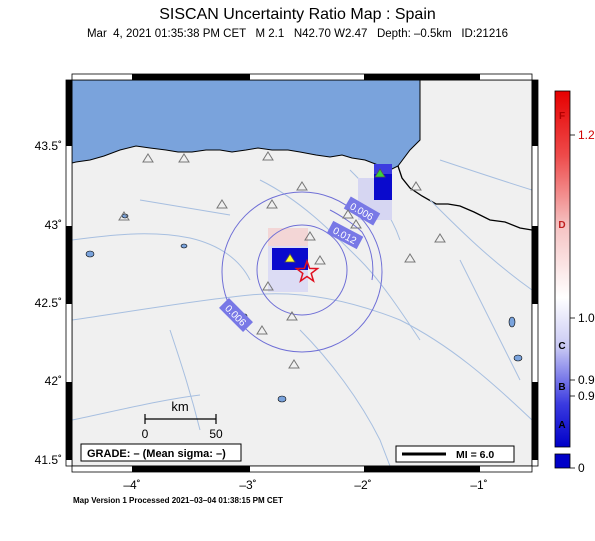 The image size is (595, 541). I want to click on latitude-labels: 43.5˚ 43˚ 42.5˚ 42˚ 41.5˚, so click(48, 303).